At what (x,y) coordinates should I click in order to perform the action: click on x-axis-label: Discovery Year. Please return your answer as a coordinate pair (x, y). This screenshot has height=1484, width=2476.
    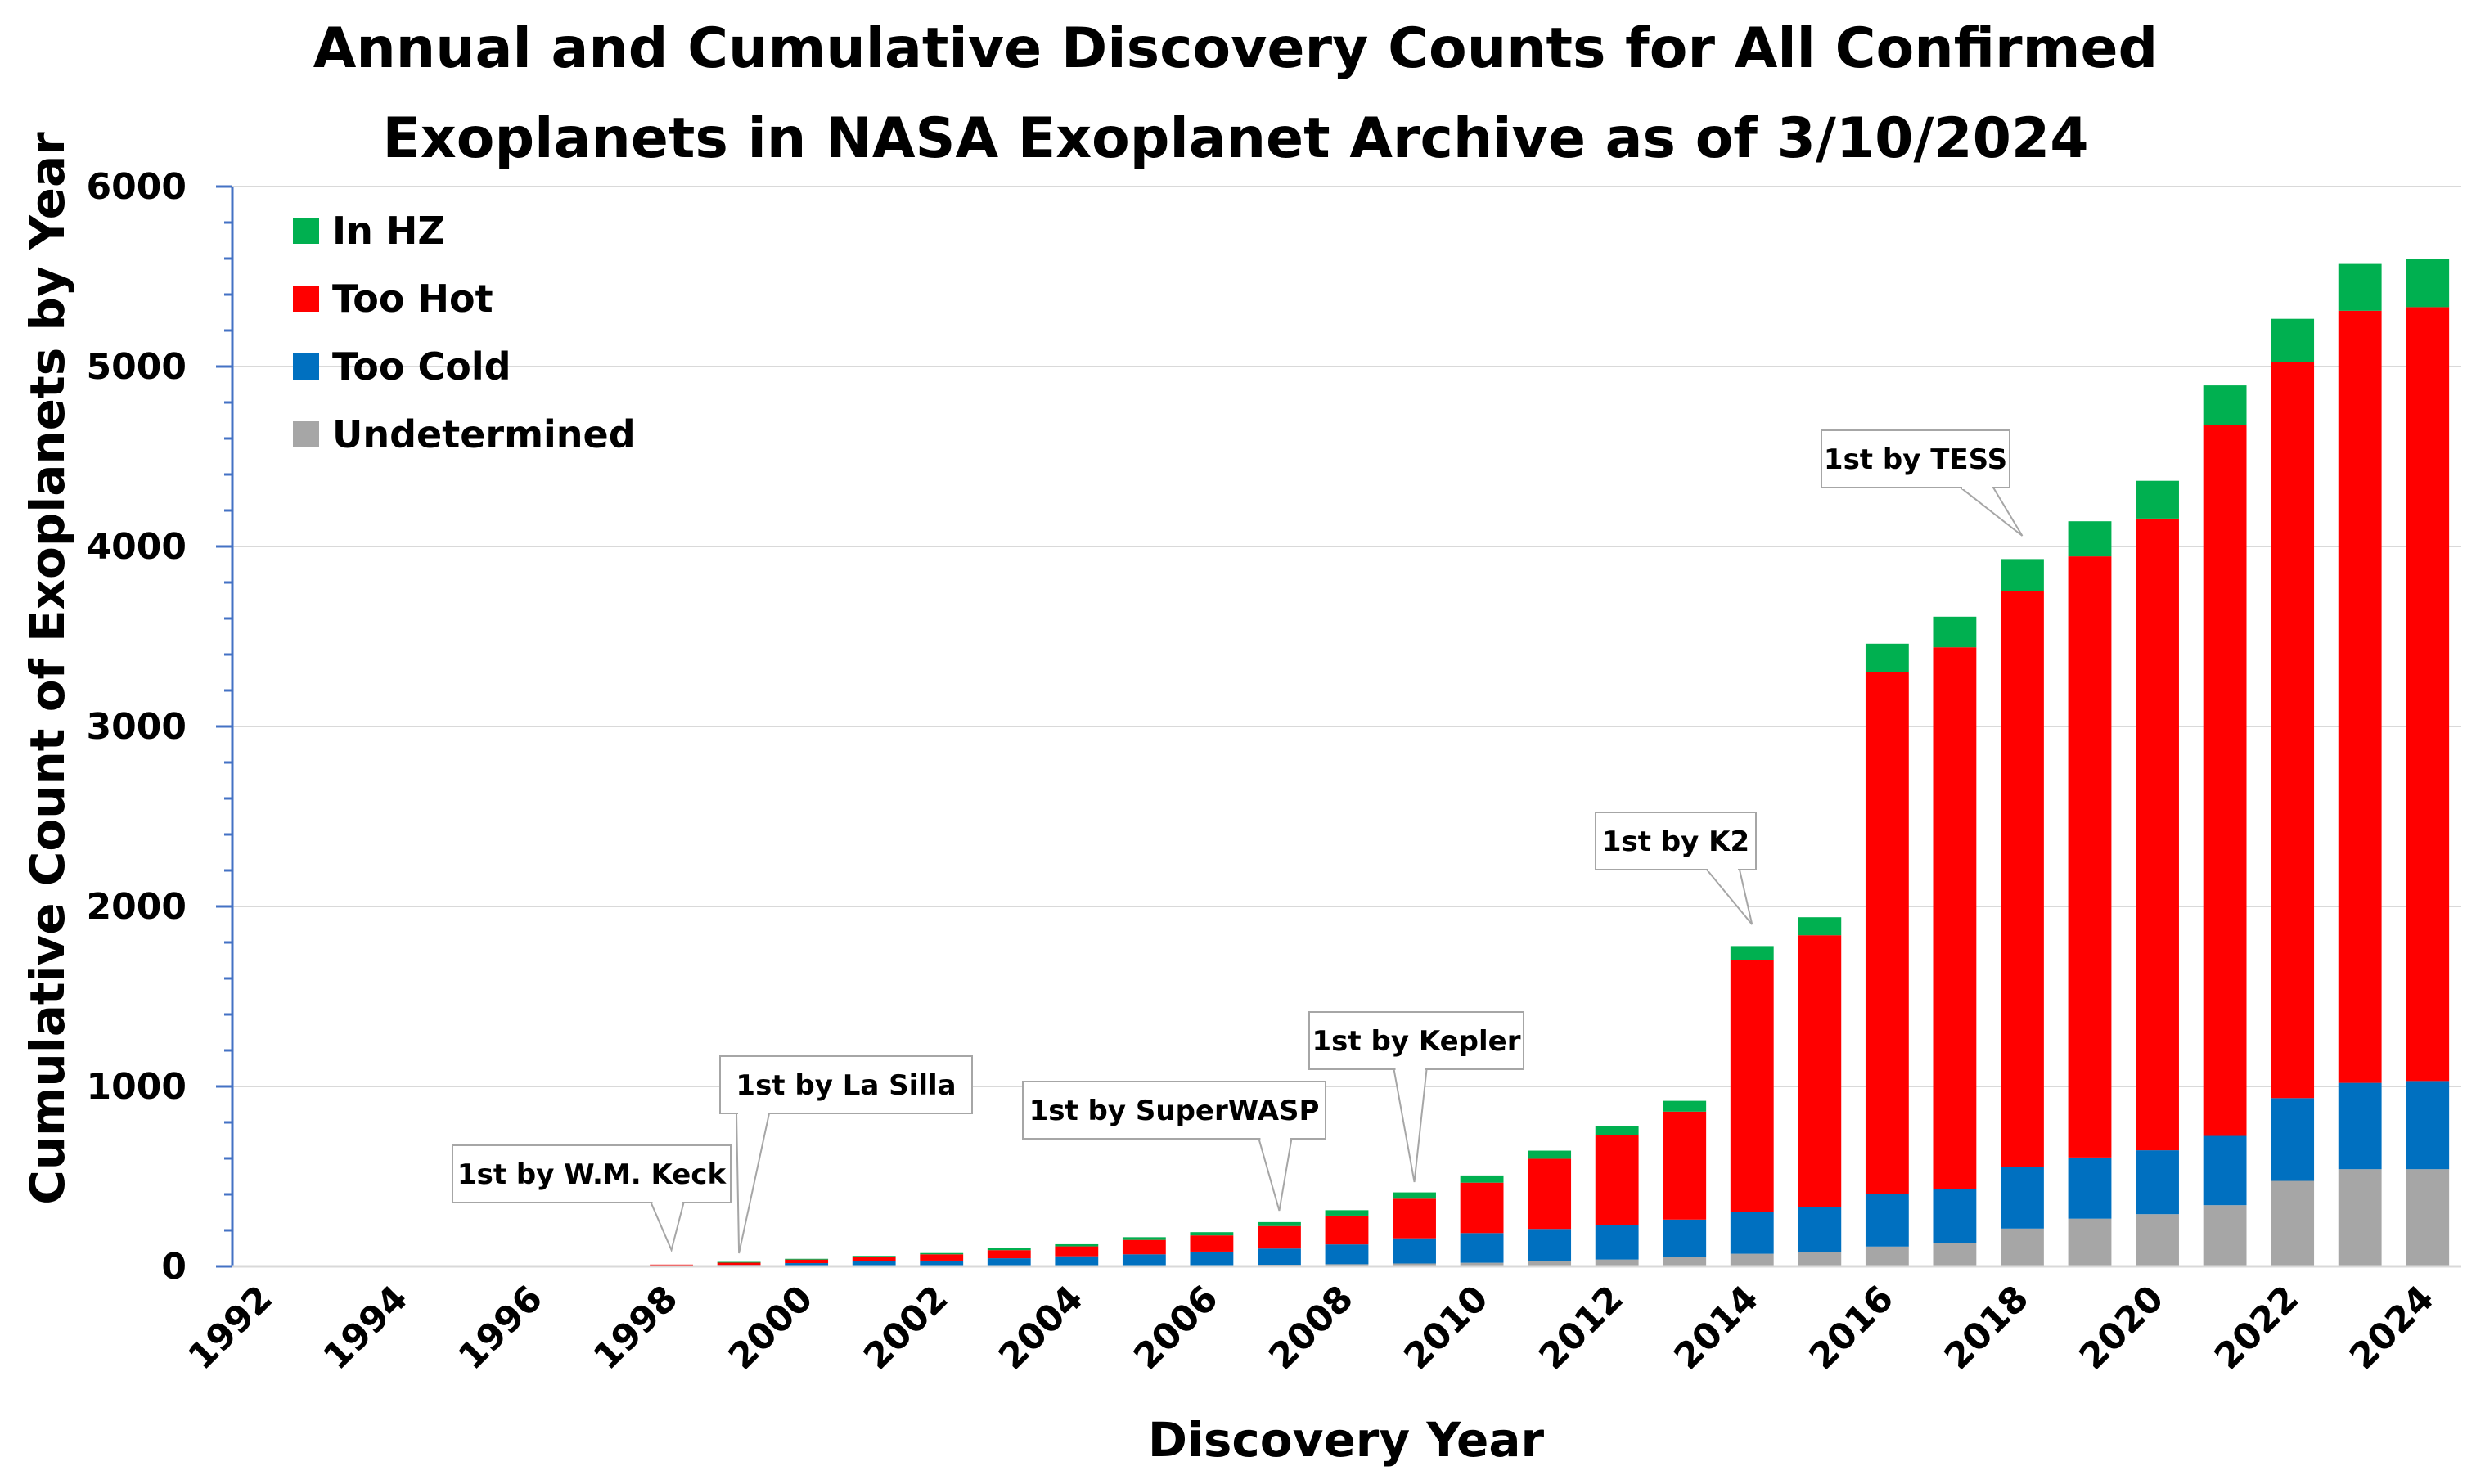
    Looking at the image, I should click on (1346, 1440).